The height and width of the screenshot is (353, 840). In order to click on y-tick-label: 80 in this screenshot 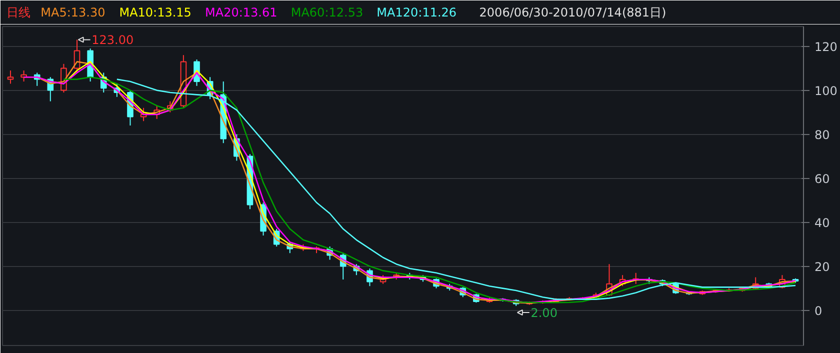, I will do `click(822, 135)`.